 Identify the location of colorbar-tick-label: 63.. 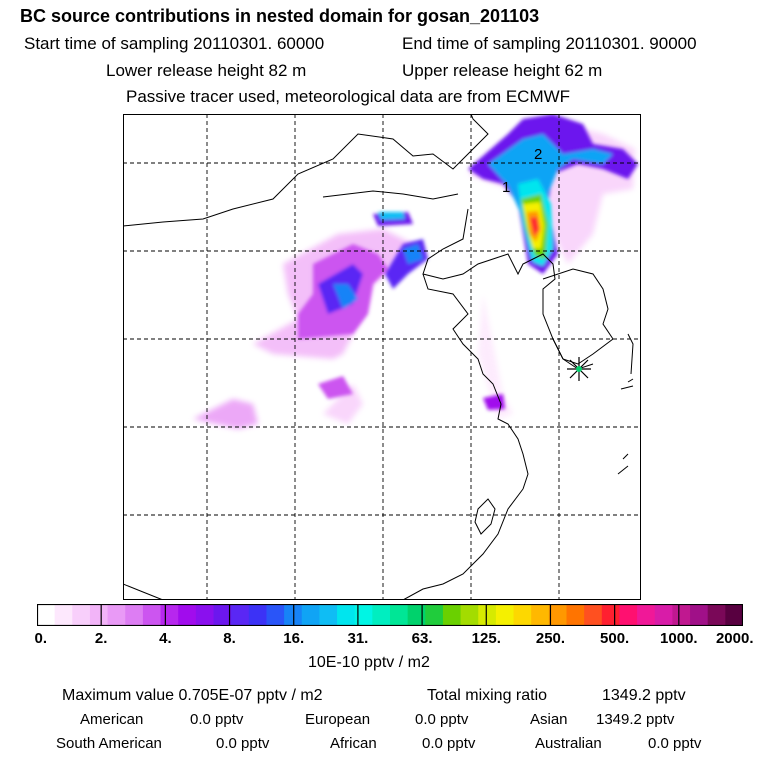
(422, 638).